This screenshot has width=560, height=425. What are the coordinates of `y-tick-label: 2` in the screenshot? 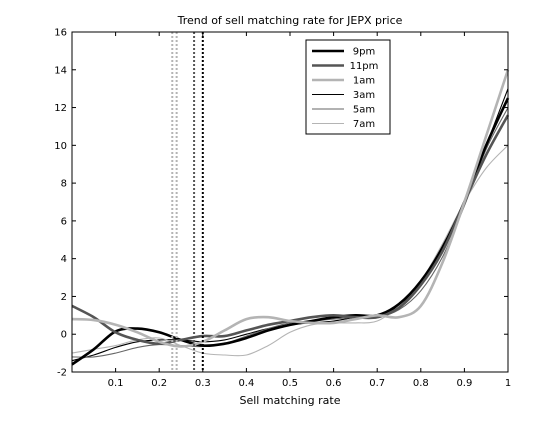 It's located at (64, 297).